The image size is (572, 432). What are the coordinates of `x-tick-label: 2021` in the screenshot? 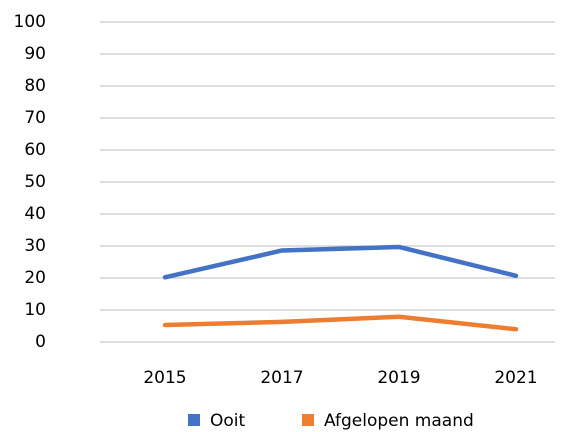 It's located at (515, 378).